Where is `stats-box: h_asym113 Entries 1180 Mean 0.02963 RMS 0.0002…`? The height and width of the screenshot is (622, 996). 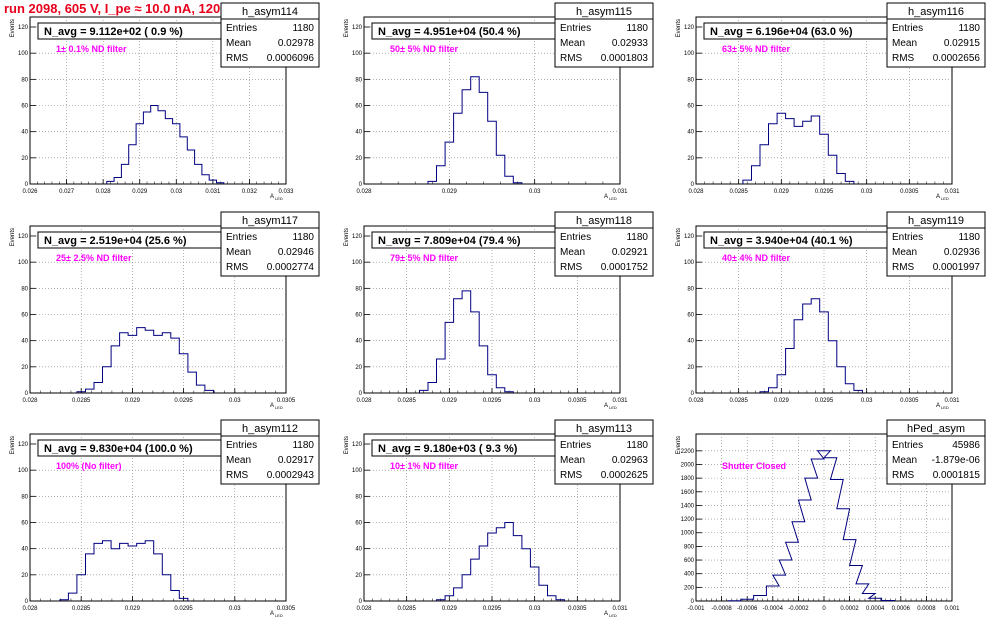
stats-box: h_asym113 Entries 1180 Mean 0.02963 RMS 0.0002… is located at coordinates (604, 452).